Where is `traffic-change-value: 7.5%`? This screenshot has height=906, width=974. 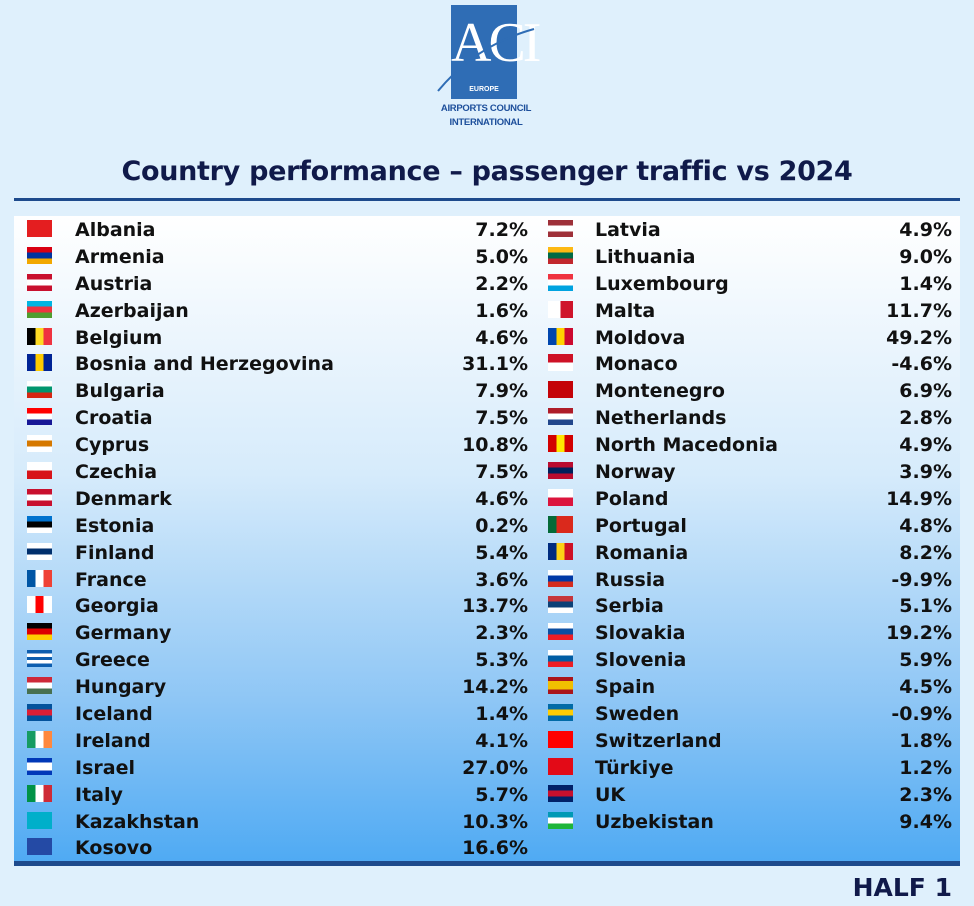 traffic-change-value: 7.5% is located at coordinates (501, 418).